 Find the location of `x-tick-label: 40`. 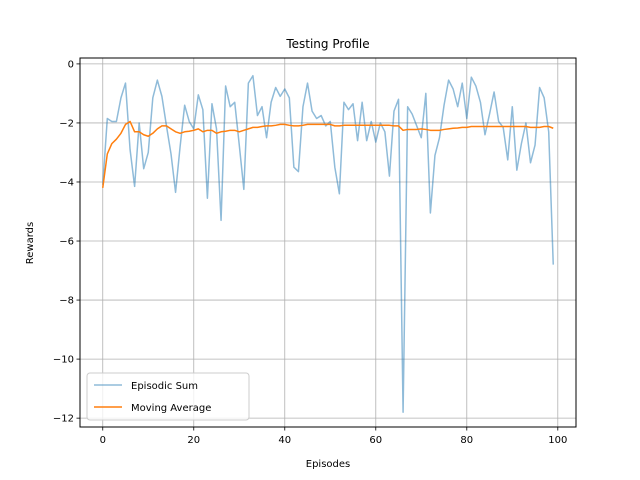

x-tick-label: 40 is located at coordinates (284, 440).